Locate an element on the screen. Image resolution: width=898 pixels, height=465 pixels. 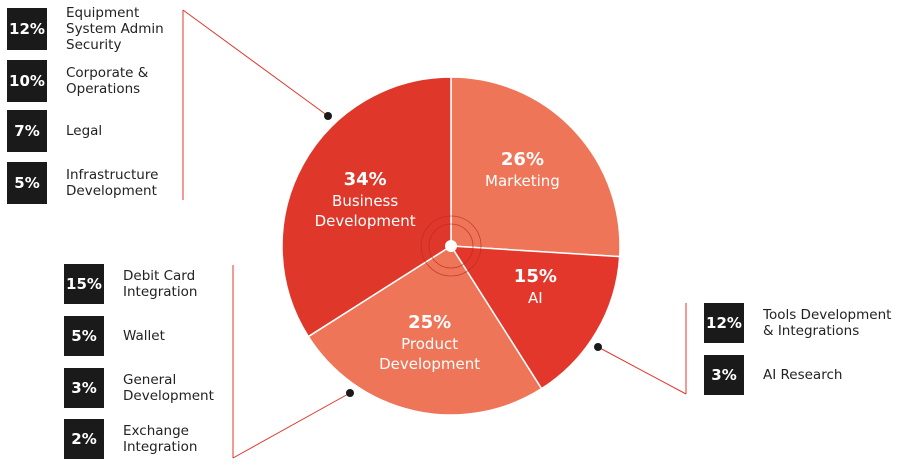
slice-value-label: 34% is located at coordinates (365, 179).